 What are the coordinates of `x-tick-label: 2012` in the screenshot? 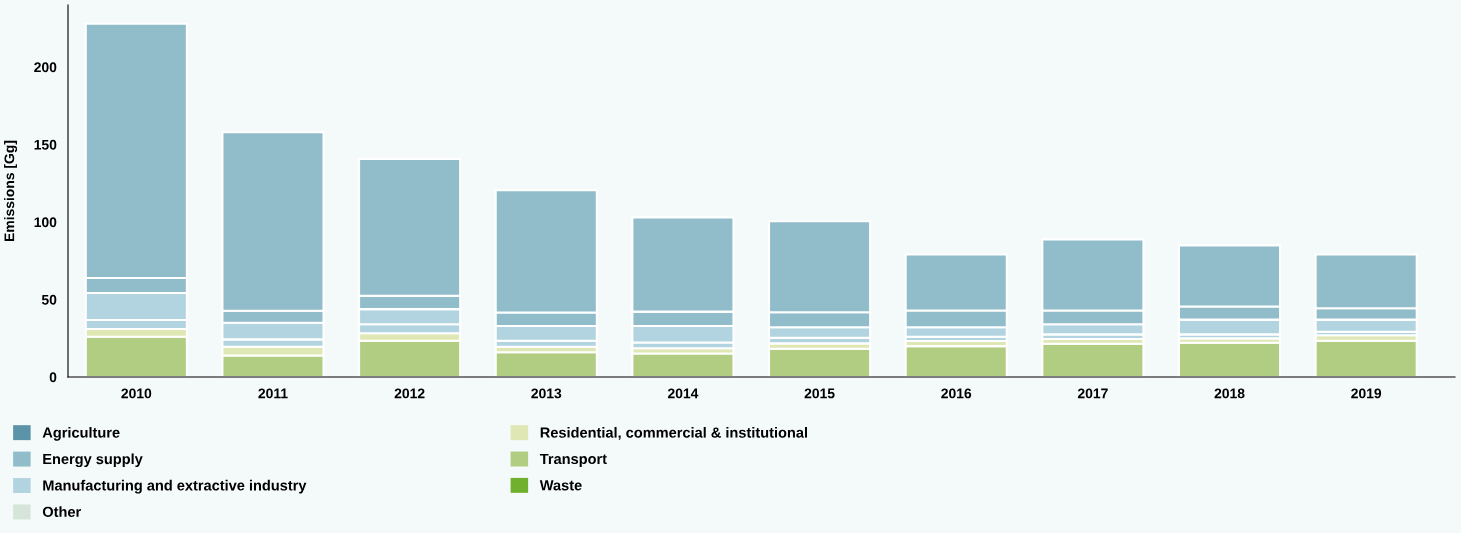 It's located at (409, 393).